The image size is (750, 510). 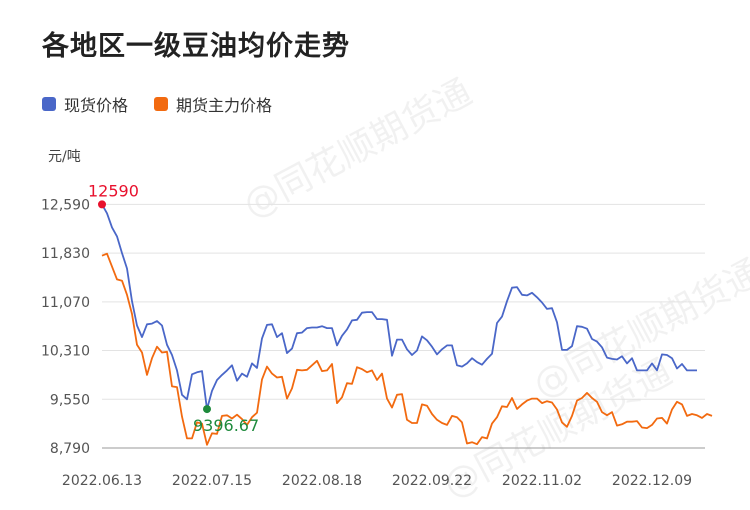 I want to click on x-tick-label: 2022.08.18, so click(x=322, y=481).